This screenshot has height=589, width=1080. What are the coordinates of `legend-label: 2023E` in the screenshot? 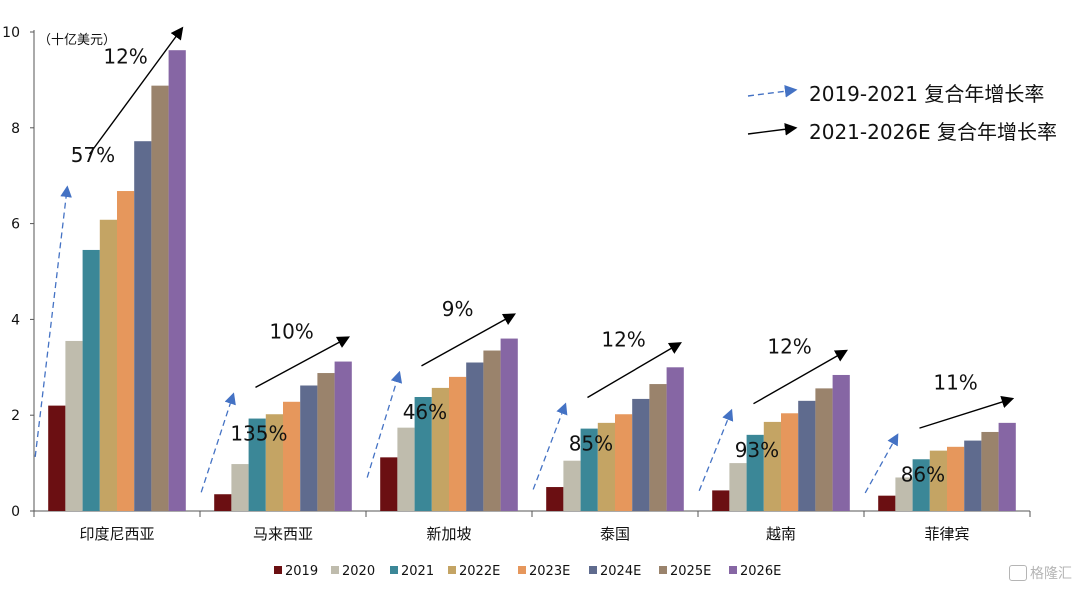 It's located at (549, 571).